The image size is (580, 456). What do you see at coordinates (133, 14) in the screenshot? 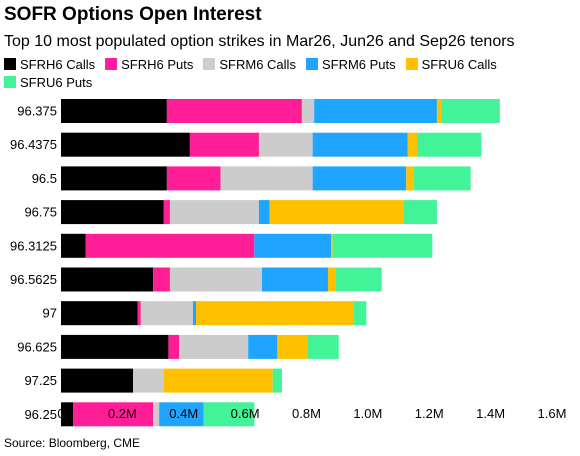
I see `chart-title: SOFR Options Open Interest` at bounding box center [133, 14].